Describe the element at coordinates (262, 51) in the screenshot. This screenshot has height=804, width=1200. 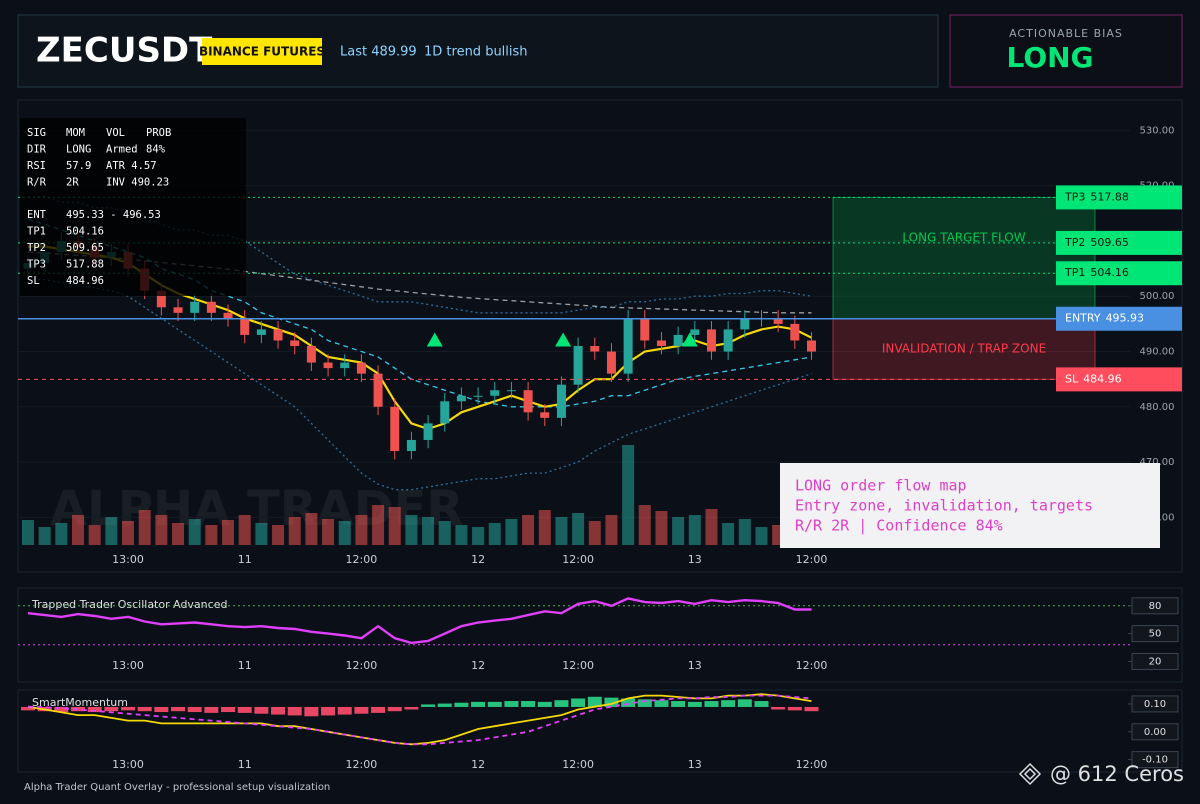
I see `exchange-badge` at that location.